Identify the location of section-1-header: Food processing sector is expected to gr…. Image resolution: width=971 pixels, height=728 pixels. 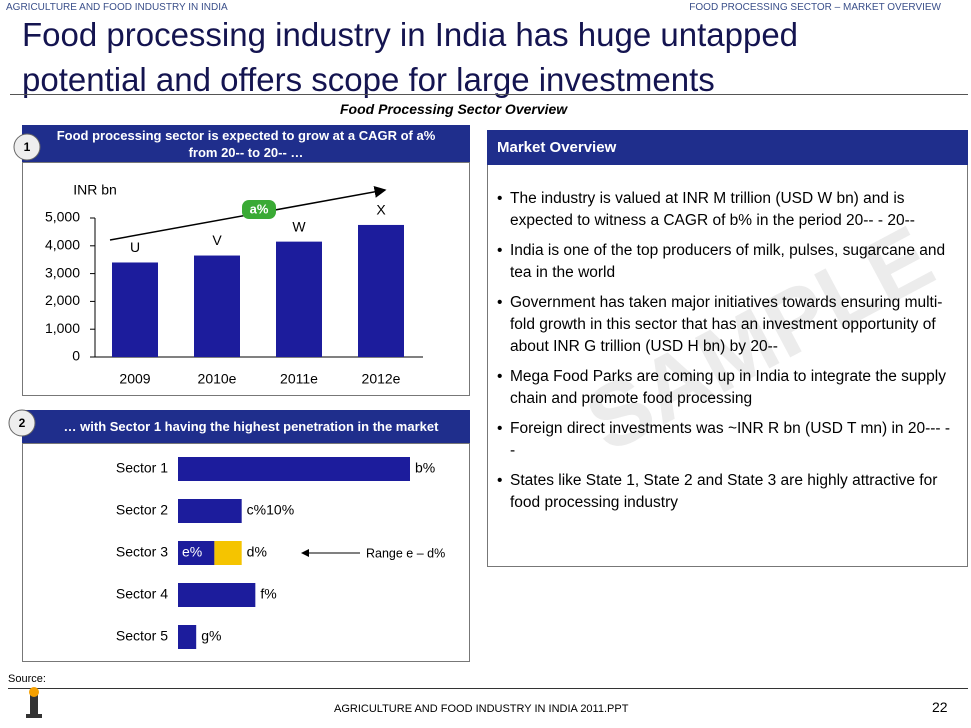
(246, 143).